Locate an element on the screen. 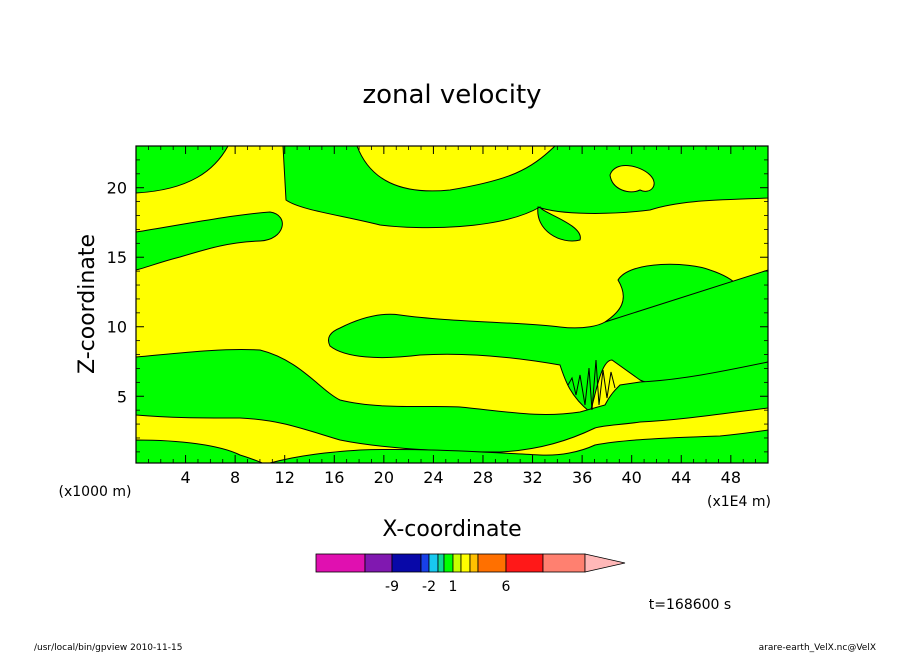  x-tick-label: 32 is located at coordinates (532, 477).